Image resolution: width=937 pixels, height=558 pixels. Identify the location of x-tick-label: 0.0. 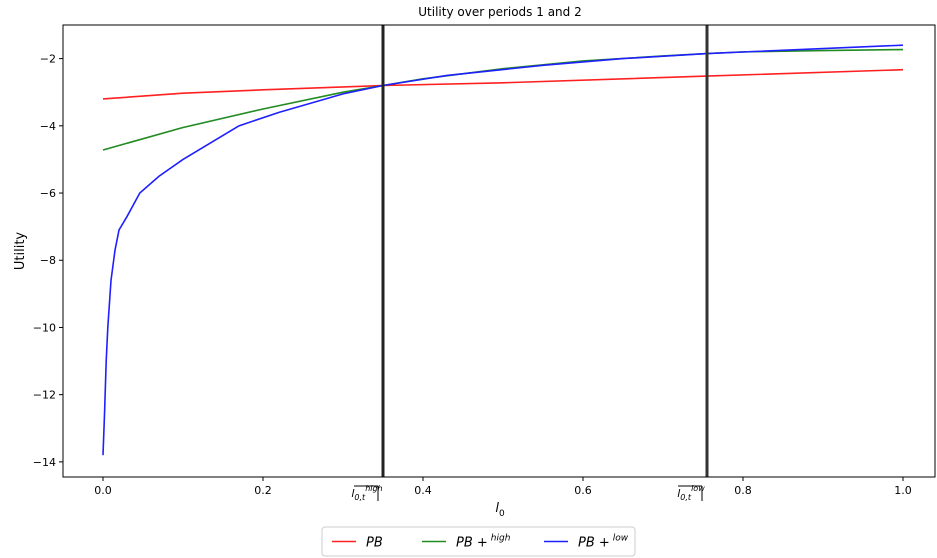
(103, 490).